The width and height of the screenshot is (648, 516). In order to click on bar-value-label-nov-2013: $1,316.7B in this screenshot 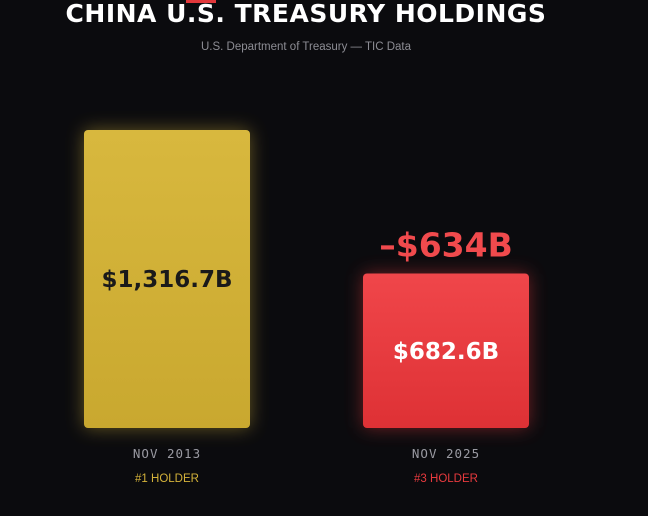, I will do `click(166, 280)`.